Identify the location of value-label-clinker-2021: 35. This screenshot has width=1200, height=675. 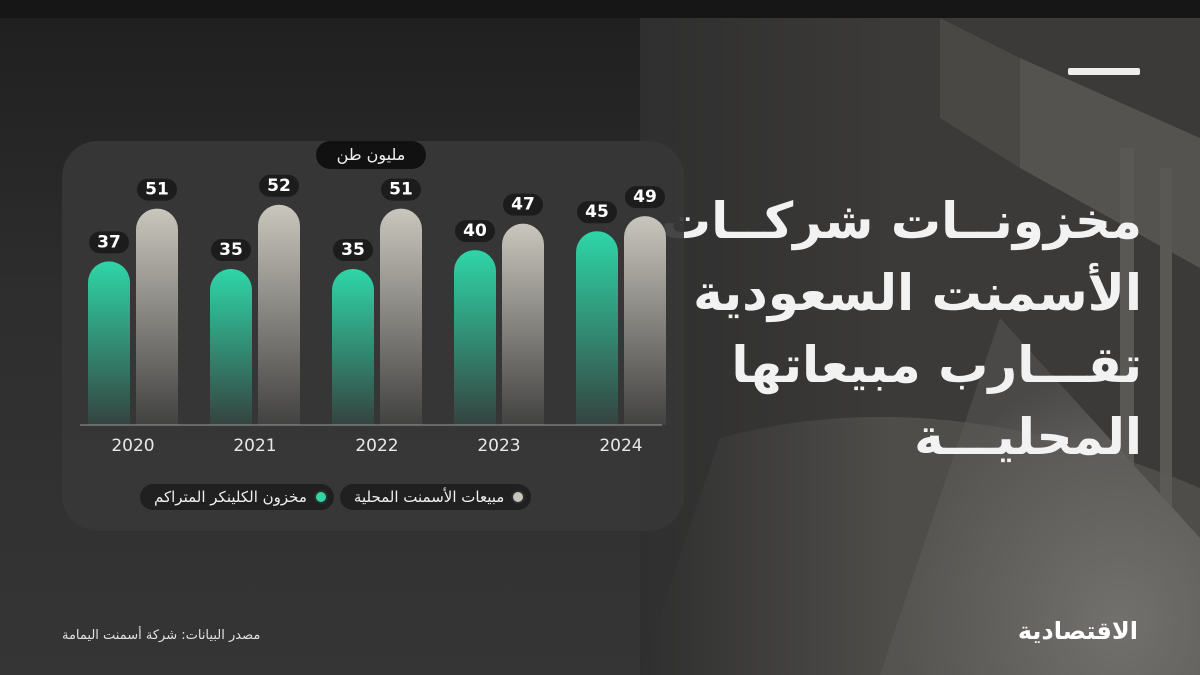
(231, 250).